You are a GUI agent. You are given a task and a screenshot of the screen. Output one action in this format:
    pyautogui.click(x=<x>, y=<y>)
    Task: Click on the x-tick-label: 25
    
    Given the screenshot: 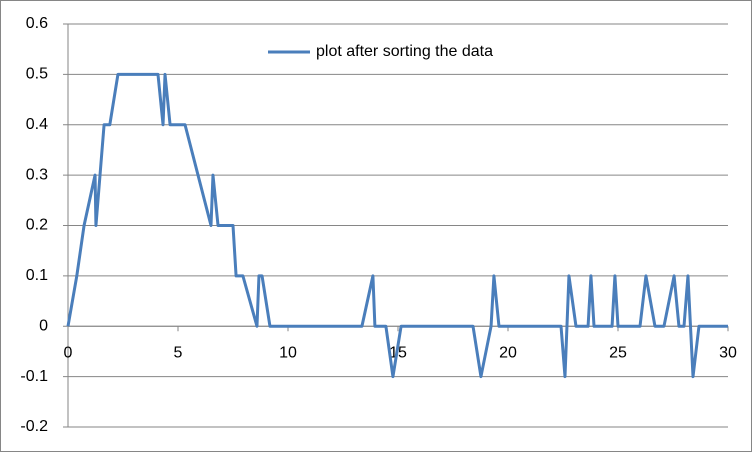 What is the action you would take?
    pyautogui.click(x=618, y=352)
    